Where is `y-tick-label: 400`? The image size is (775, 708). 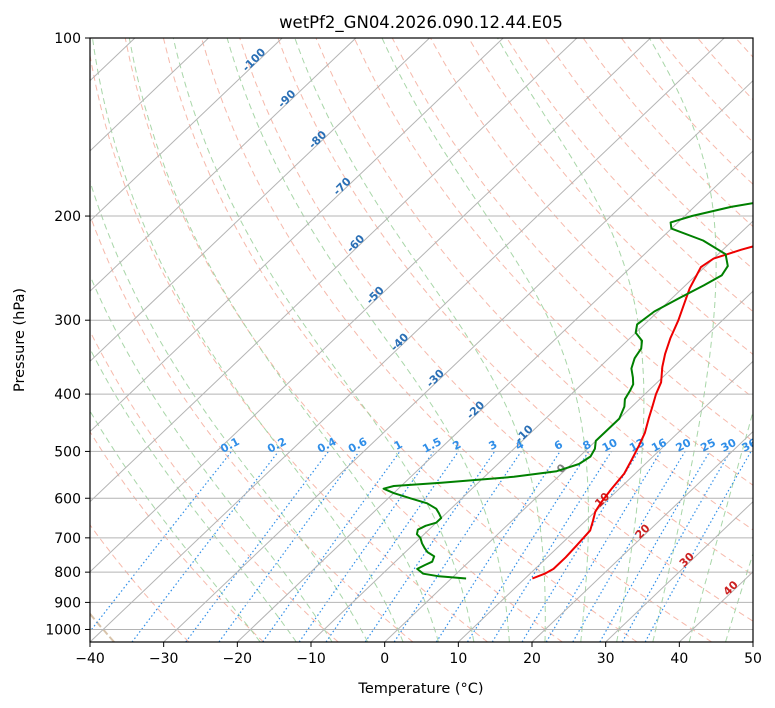
y-tick-label: 400 is located at coordinates (67, 395).